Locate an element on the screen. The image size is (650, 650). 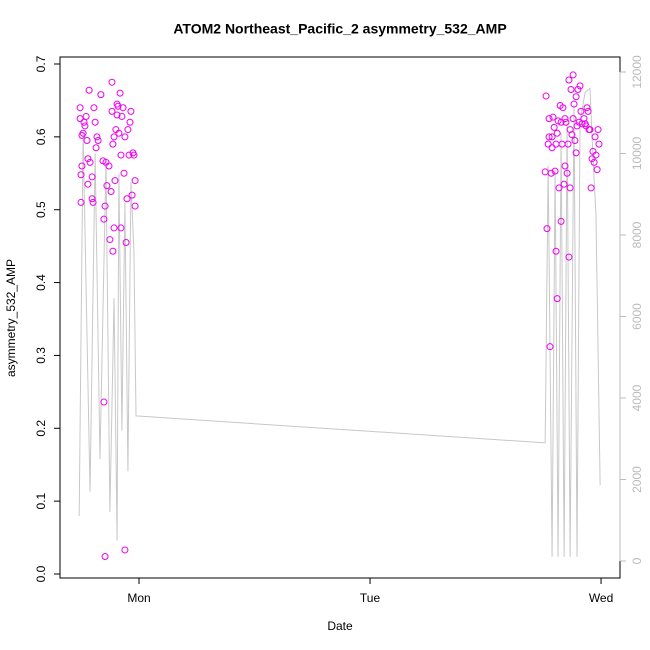
y2-tick-label: 4000 is located at coordinates (637, 397).